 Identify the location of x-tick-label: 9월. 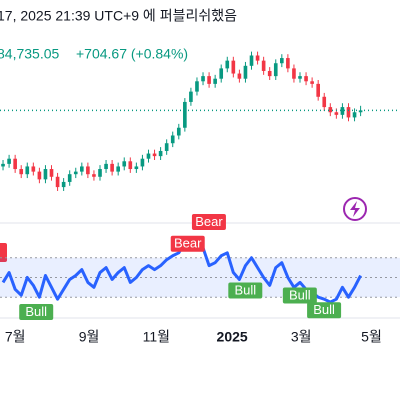
(89, 337).